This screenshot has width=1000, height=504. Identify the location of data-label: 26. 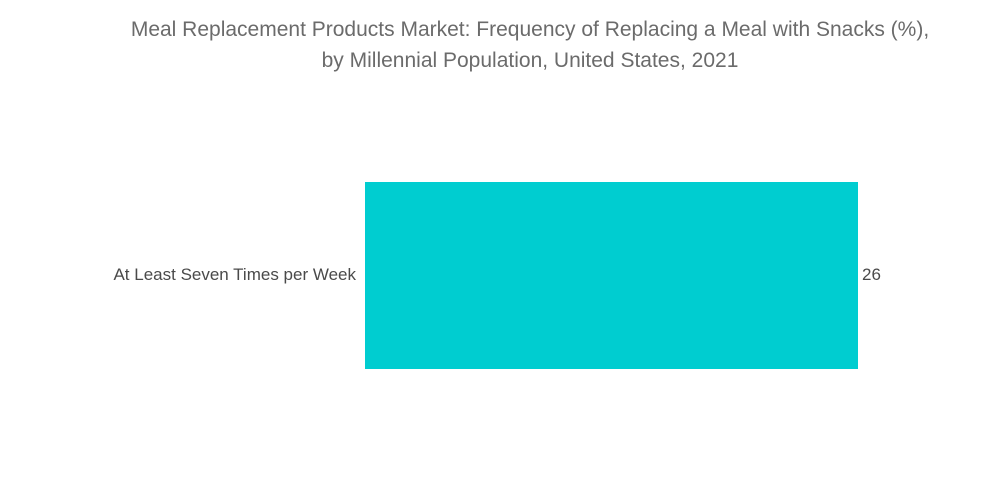
(871, 274).